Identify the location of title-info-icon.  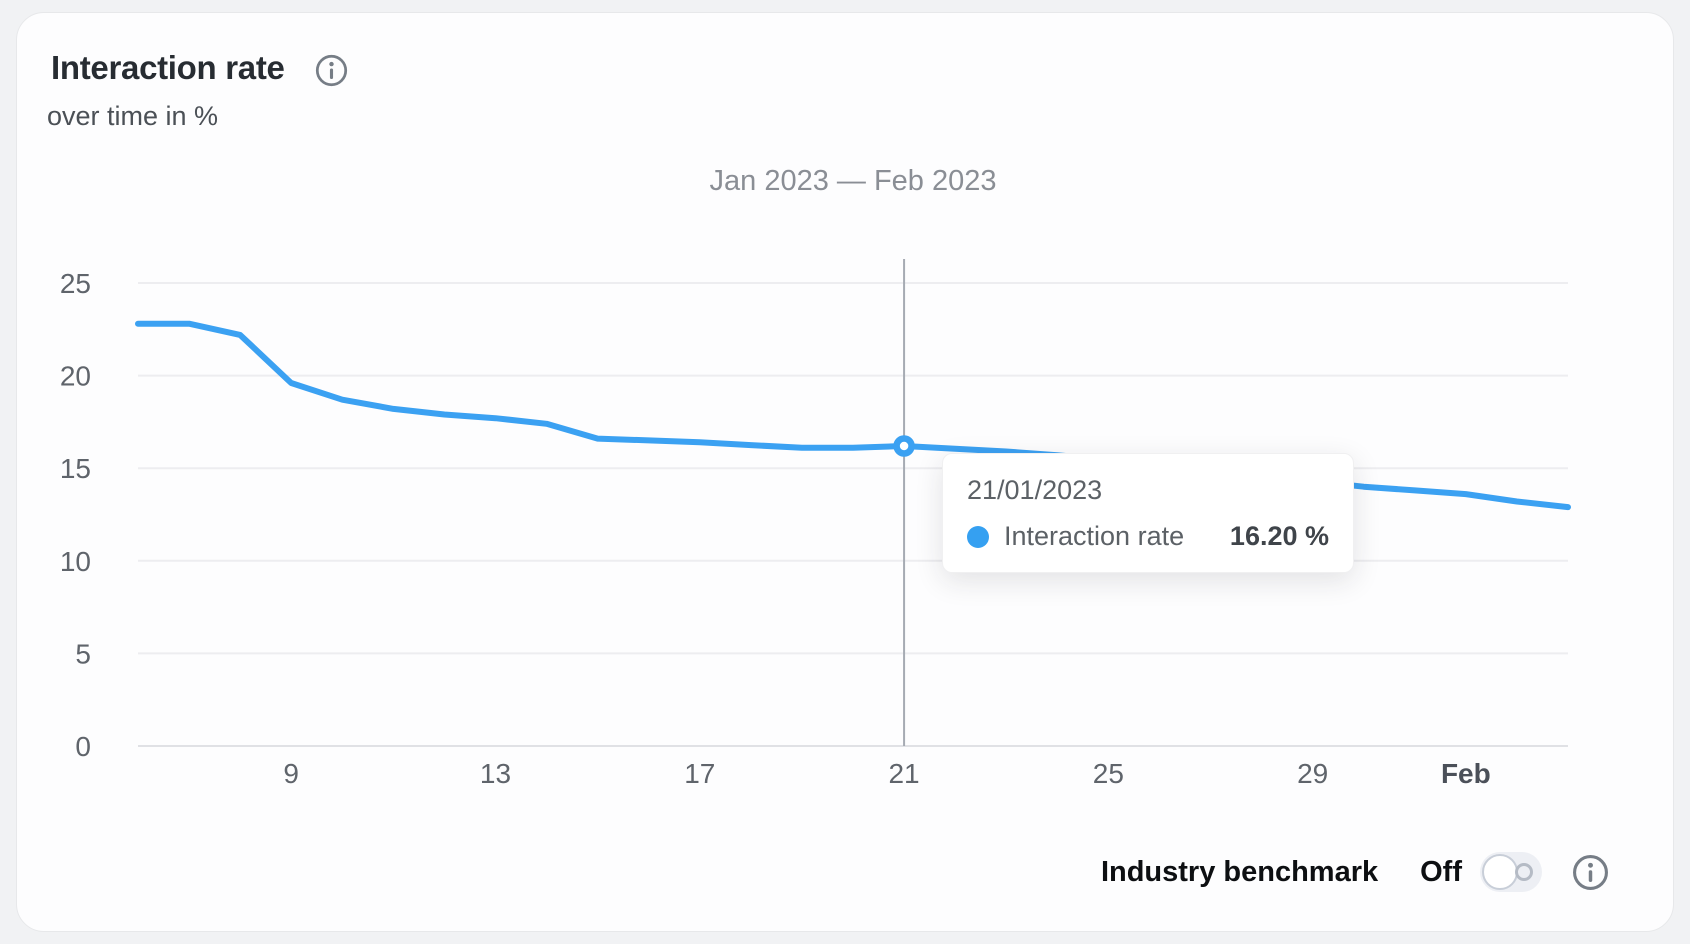
(331, 70).